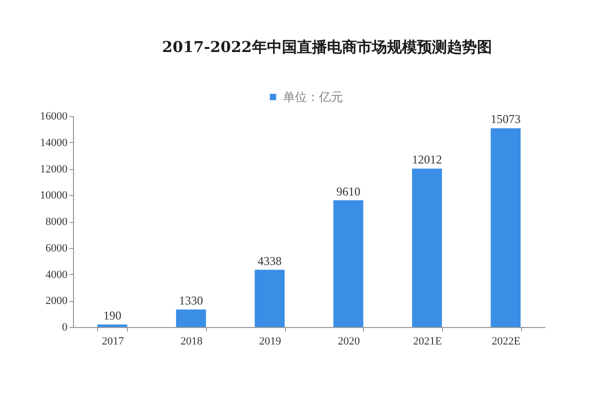 This screenshot has height=400, width=600. I want to click on x-tick-label: 2019, so click(270, 342).